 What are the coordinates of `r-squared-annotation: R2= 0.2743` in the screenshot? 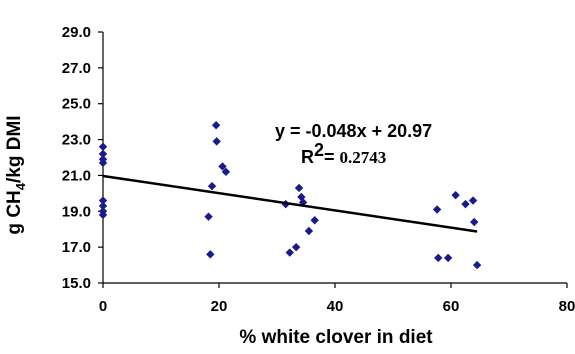 It's located at (343, 153).